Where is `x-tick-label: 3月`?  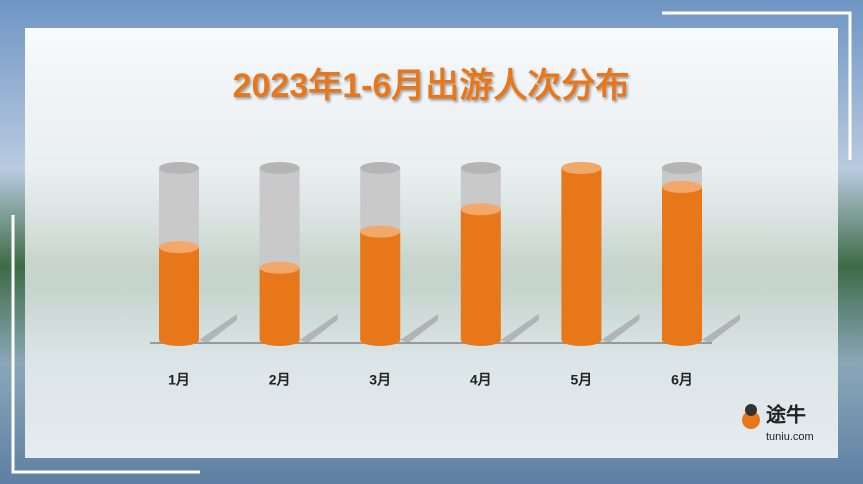
x-tick-label: 3月 is located at coordinates (380, 380).